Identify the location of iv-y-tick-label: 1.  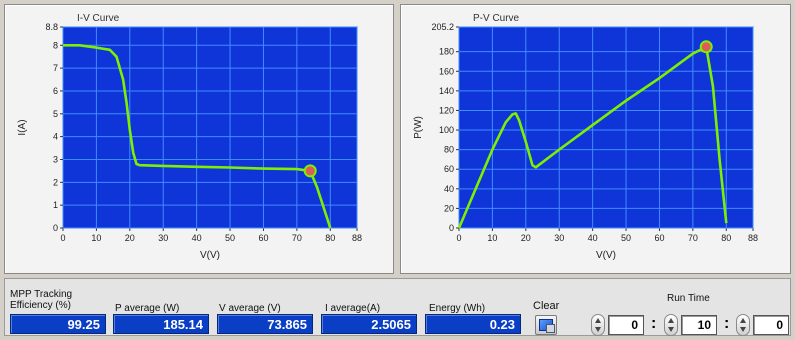
(55, 205).